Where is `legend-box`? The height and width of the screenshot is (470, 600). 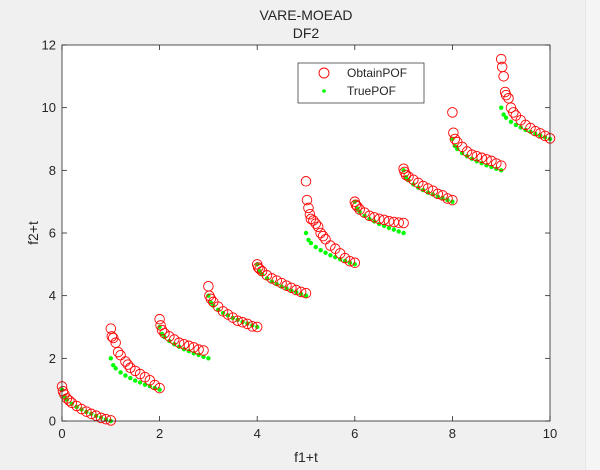 legend-box is located at coordinates (361, 83).